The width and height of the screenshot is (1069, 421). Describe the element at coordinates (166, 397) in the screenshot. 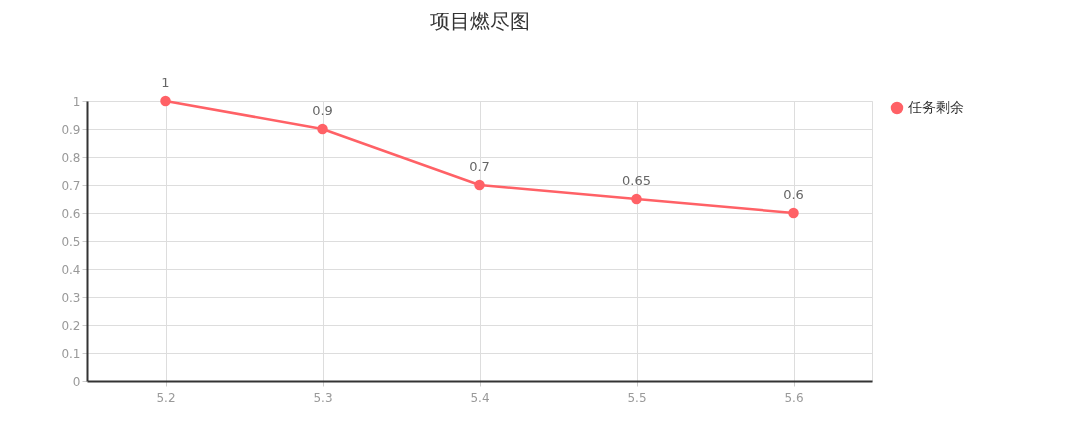

I see `x-tick-label: 5.2` at that location.